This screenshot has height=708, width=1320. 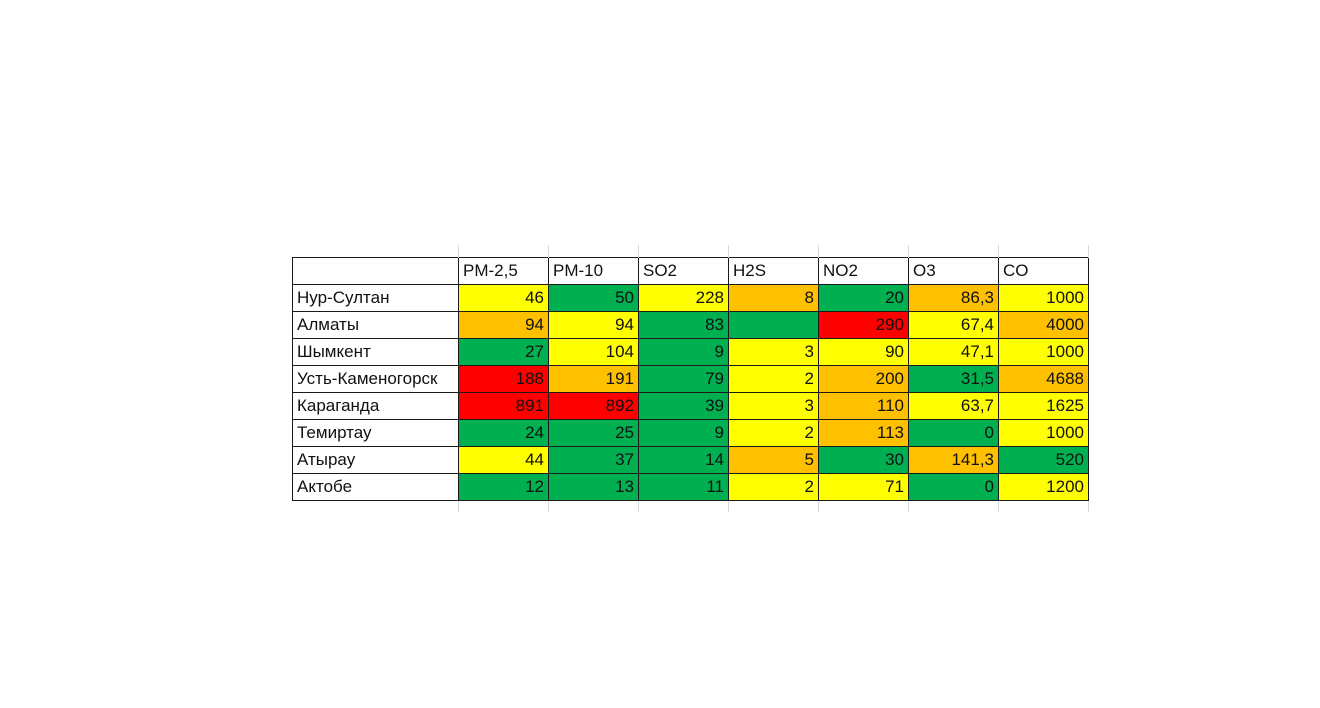 I want to click on value-cell: 1625, so click(x=1043, y=405).